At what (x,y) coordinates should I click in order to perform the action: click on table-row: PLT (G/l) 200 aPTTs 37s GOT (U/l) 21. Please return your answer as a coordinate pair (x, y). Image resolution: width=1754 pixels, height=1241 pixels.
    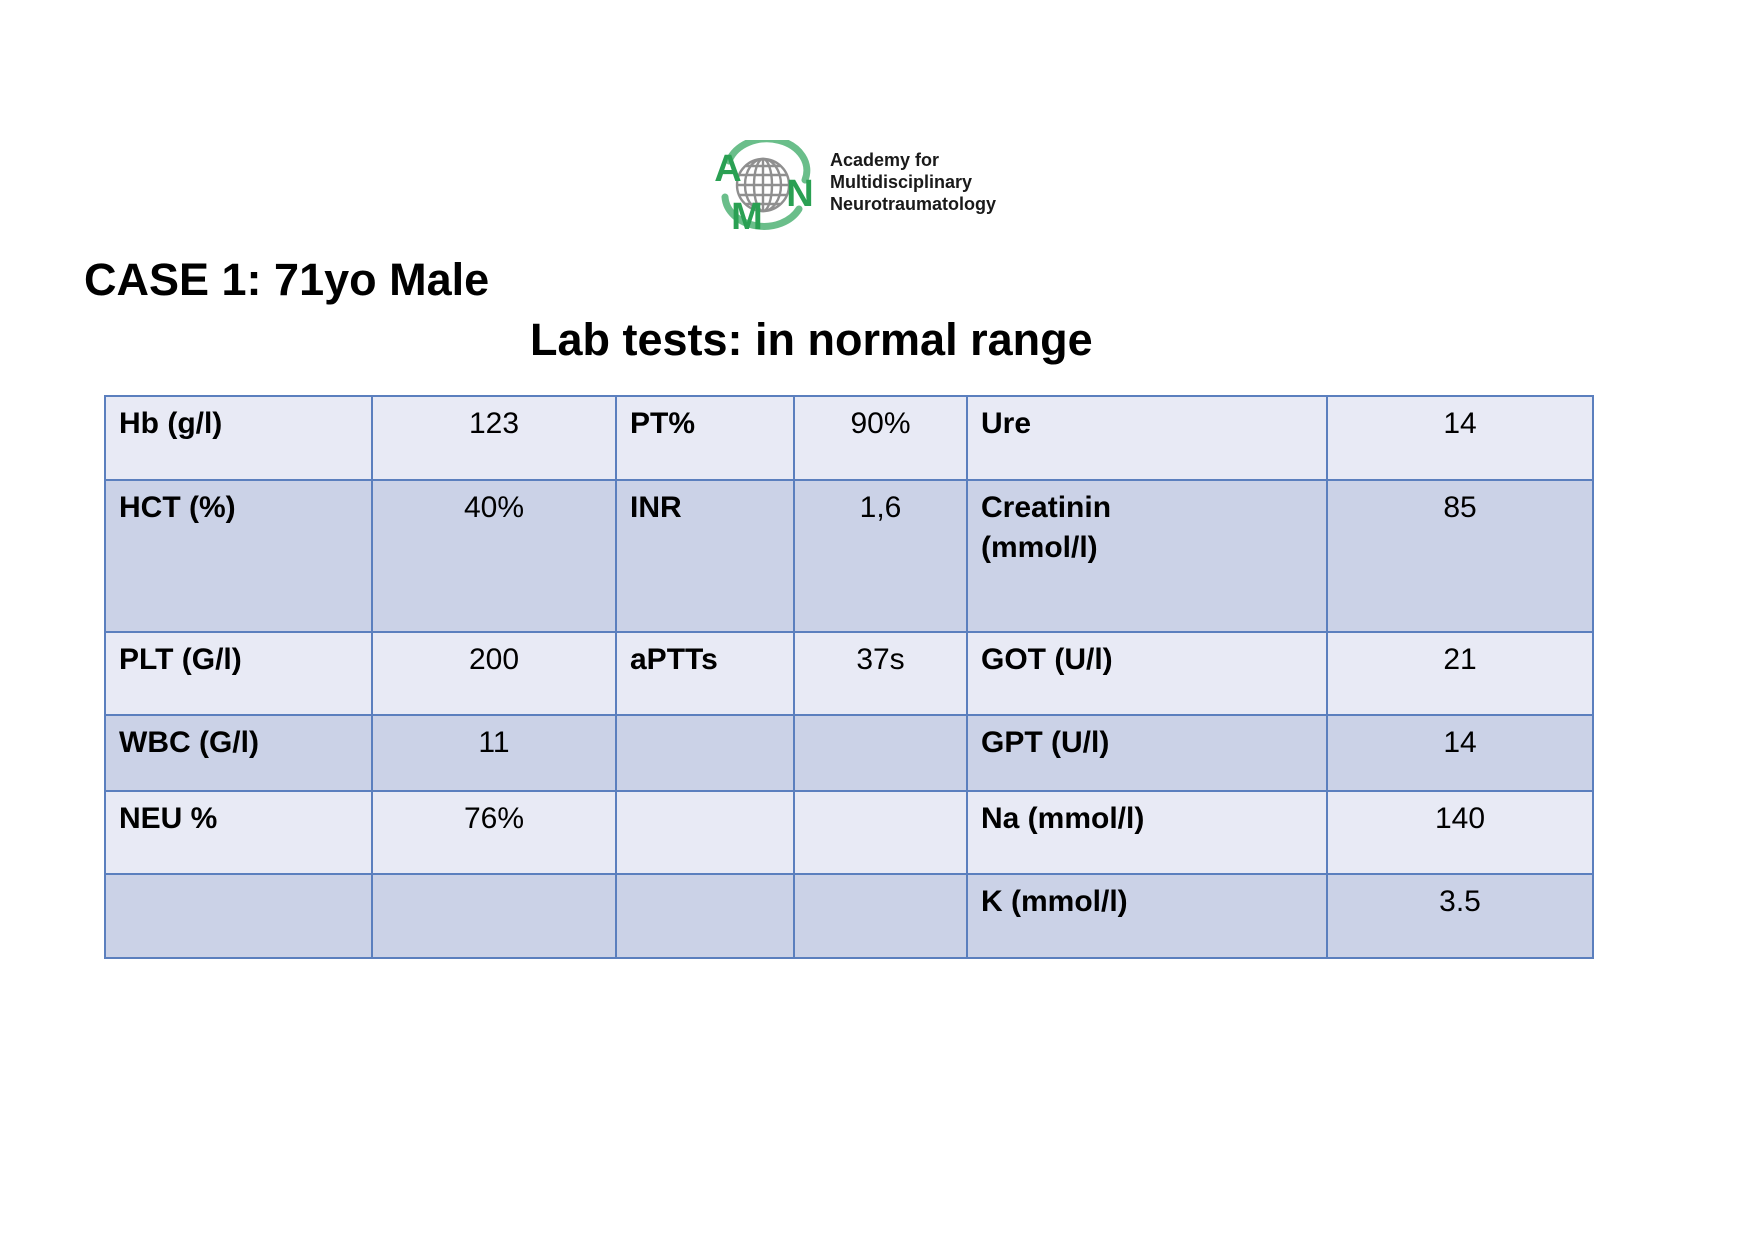
    Looking at the image, I should click on (849, 673).